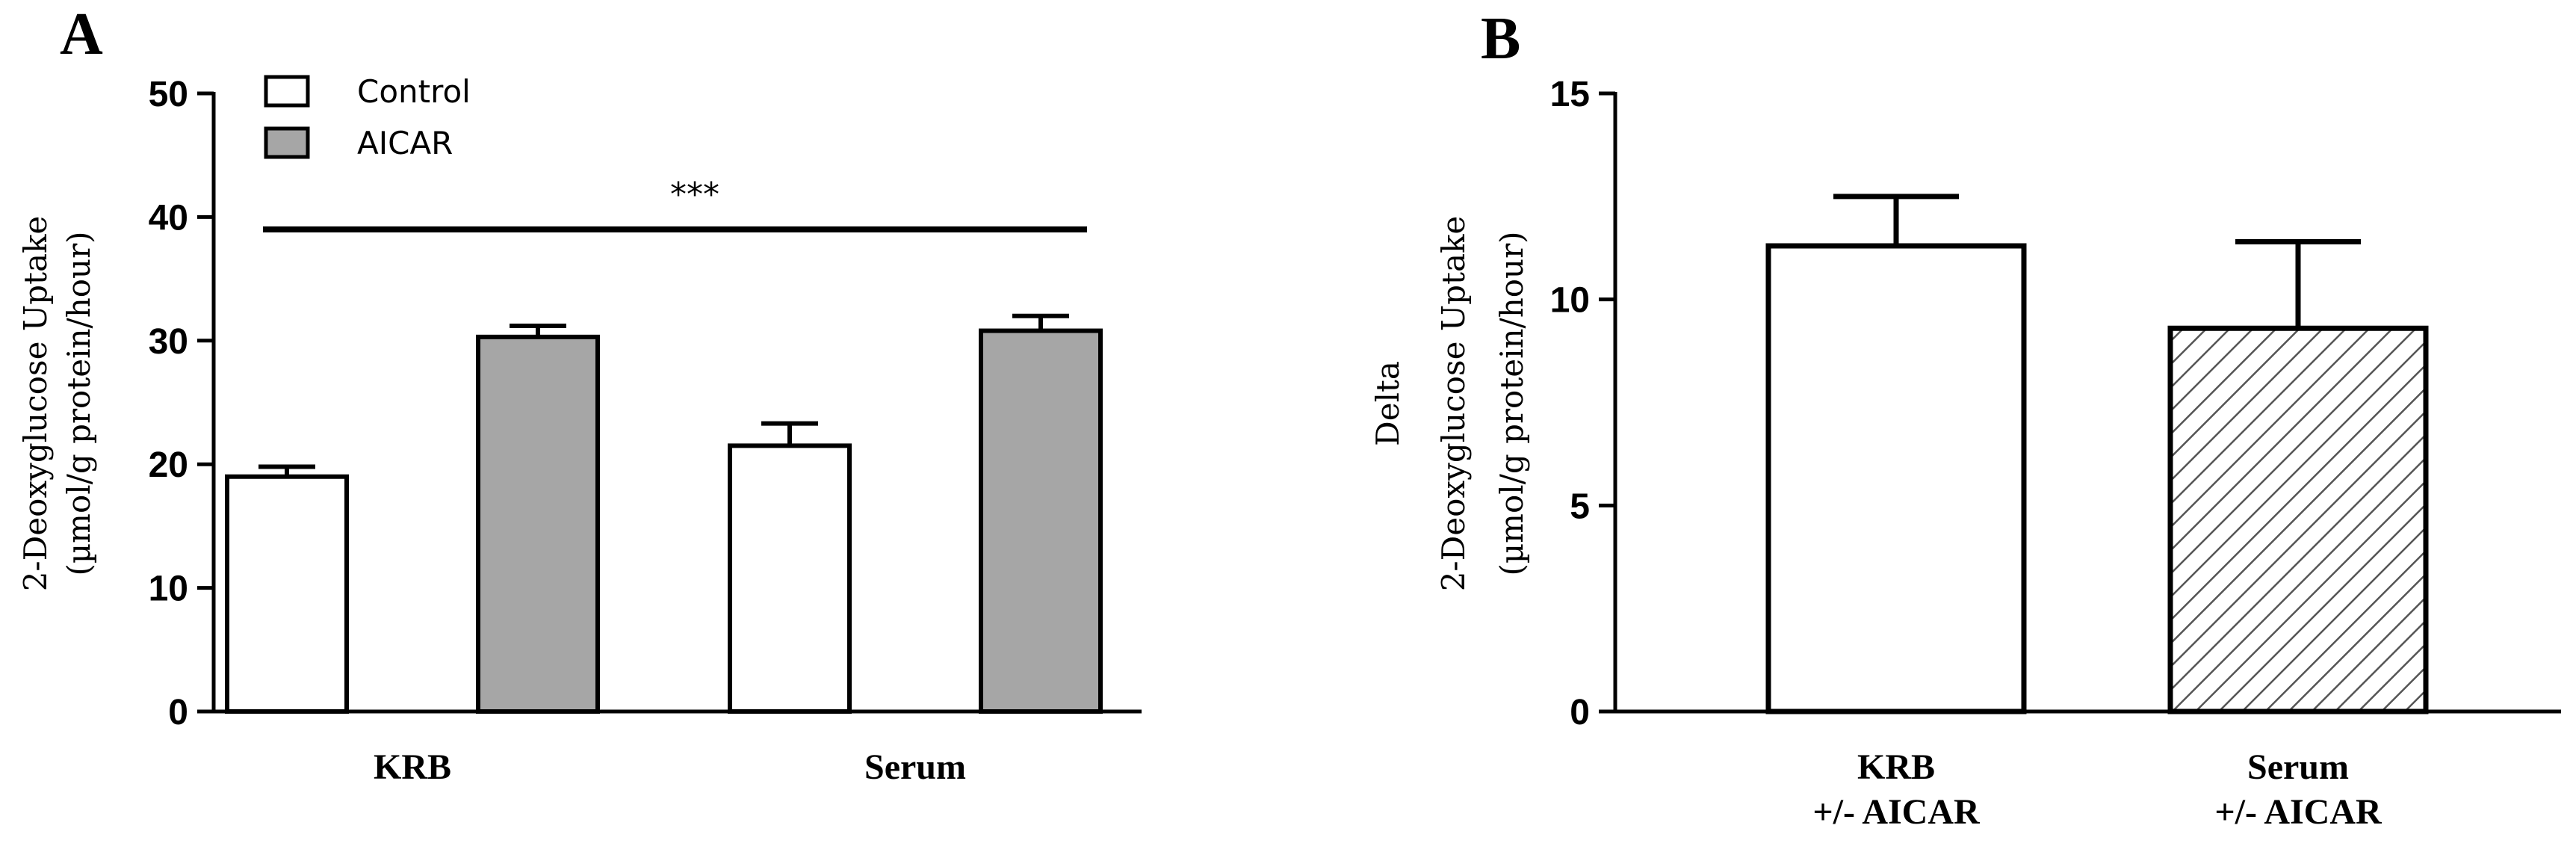  I want to click on bar-aicar-serum, so click(1041, 521).